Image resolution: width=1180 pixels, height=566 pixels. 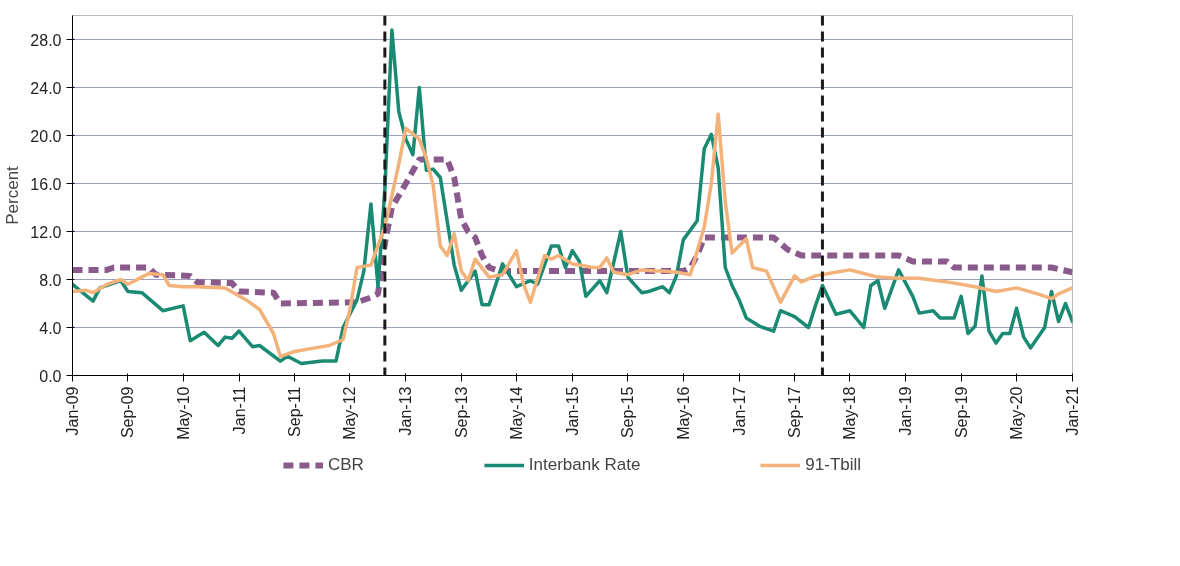 I want to click on x-tick-label: Jan-15, so click(x=572, y=411).